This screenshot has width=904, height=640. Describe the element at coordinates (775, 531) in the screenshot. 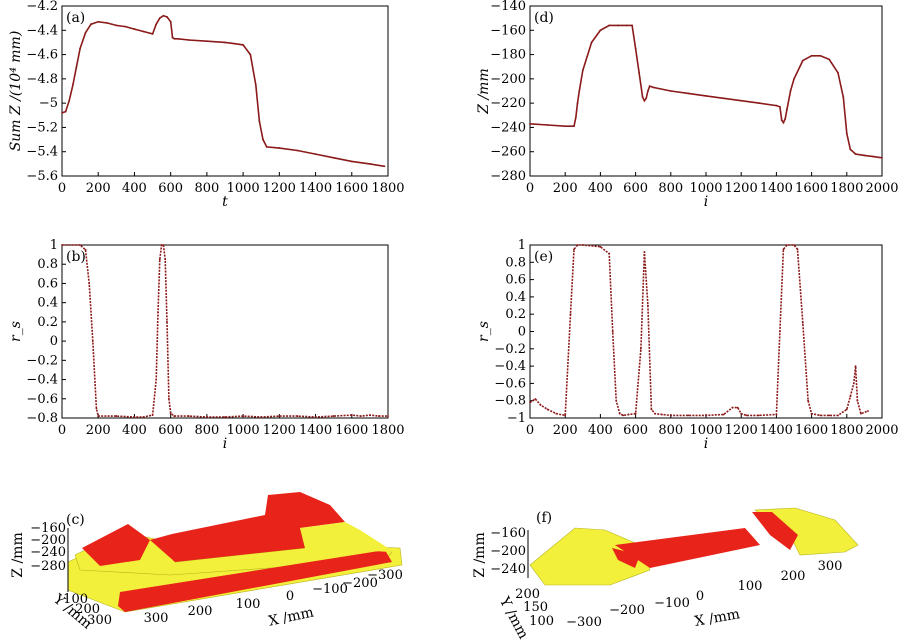

I see `surface-right-band` at that location.